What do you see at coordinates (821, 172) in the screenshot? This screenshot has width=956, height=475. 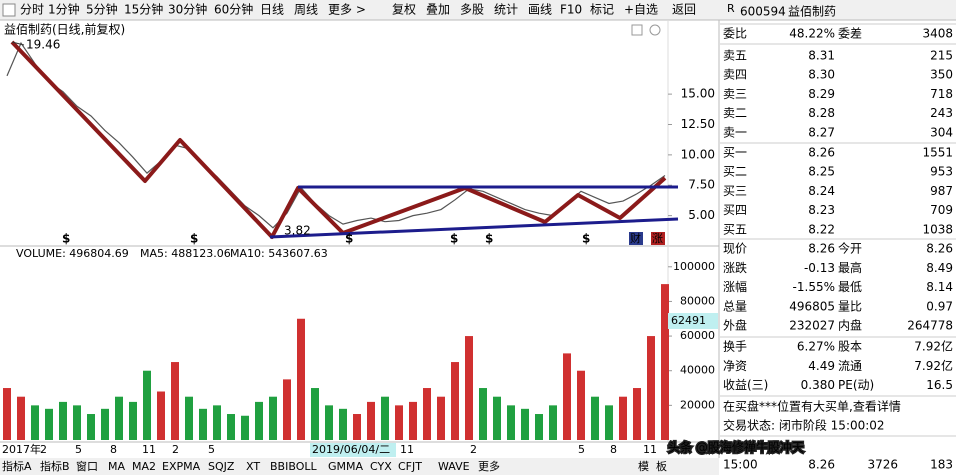 I see `bid-price: 8.25` at bounding box center [821, 172].